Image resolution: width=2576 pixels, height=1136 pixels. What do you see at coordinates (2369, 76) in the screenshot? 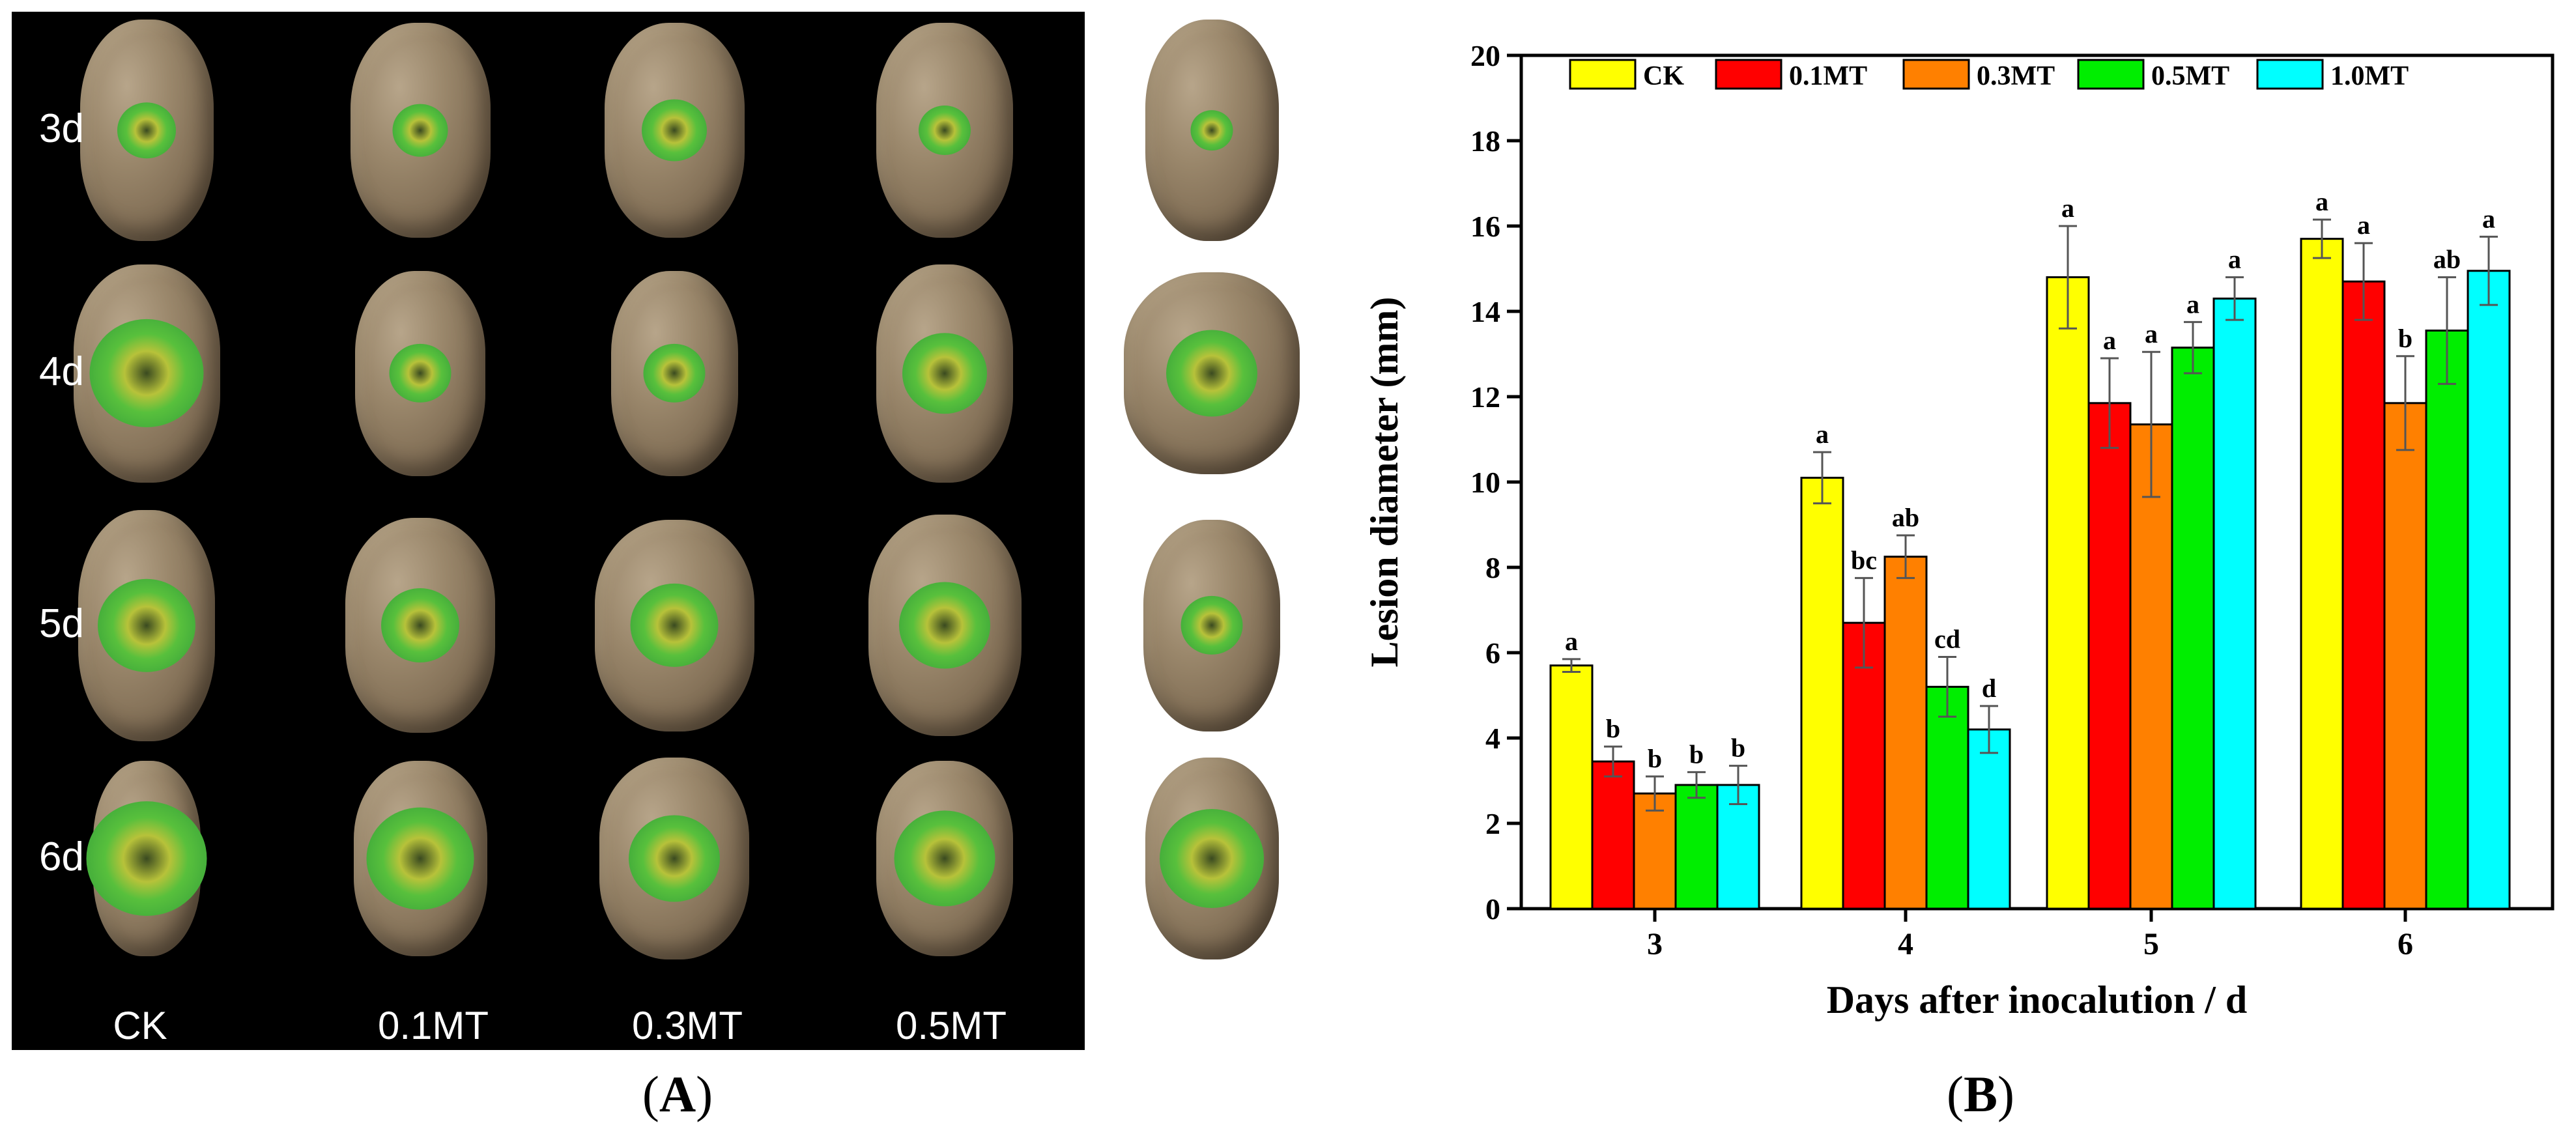
I see `legend-label-1.0MT: 1.0MT` at bounding box center [2369, 76].